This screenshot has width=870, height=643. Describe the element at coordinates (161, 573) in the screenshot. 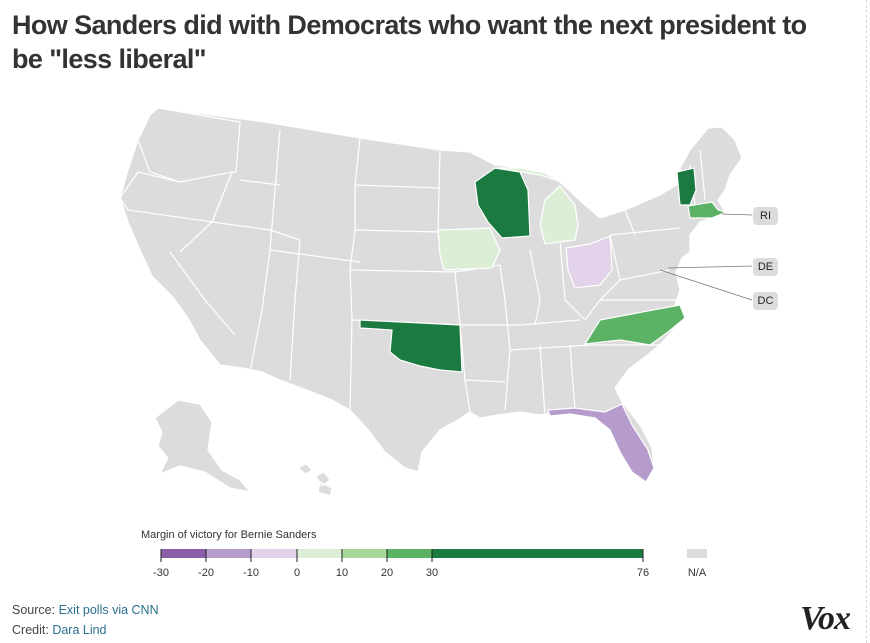

I see `legend-tick-label: -30` at that location.